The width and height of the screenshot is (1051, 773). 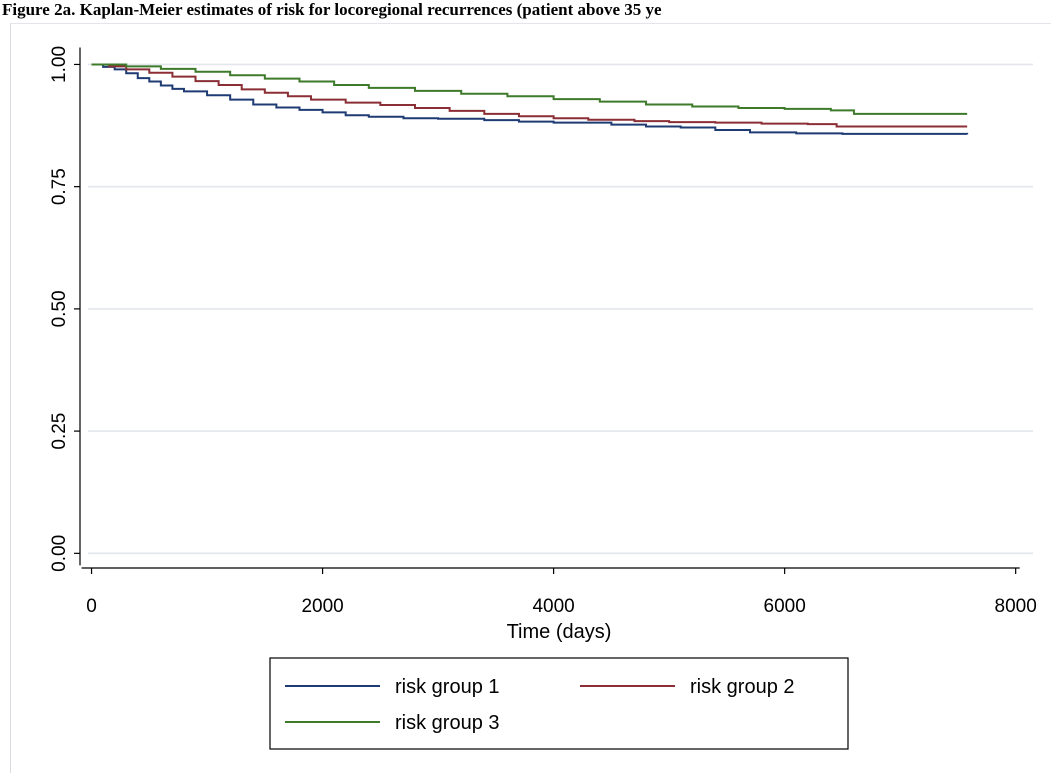 I want to click on y-tick-label: 1.00, so click(x=59, y=64).